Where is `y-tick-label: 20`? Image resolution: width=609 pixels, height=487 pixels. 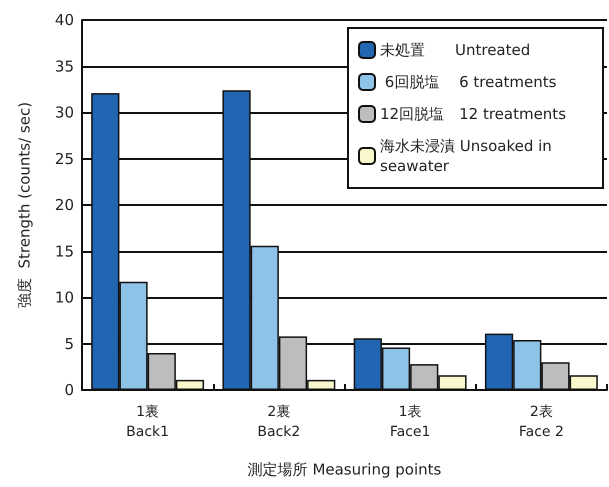
y-tick-label: 20 is located at coordinates (64, 205).